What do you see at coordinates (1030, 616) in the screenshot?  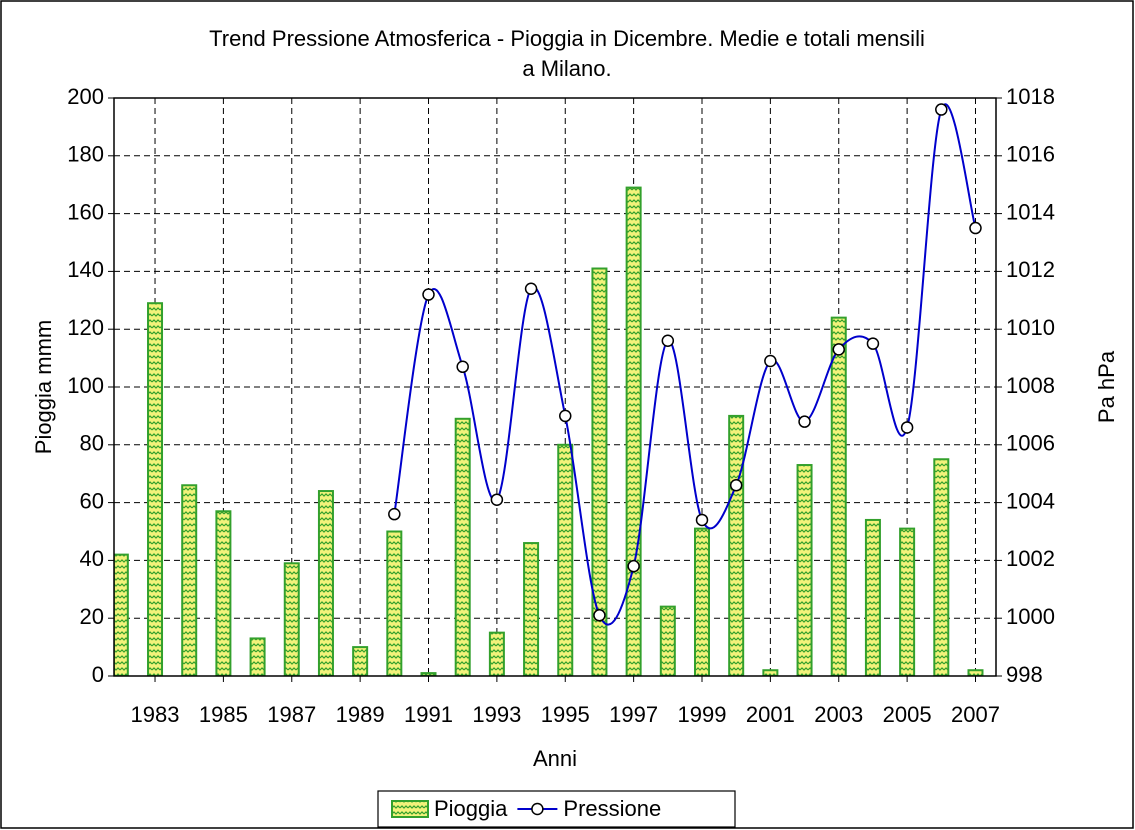 I see `y2-tick-label: 1000` at bounding box center [1030, 616].